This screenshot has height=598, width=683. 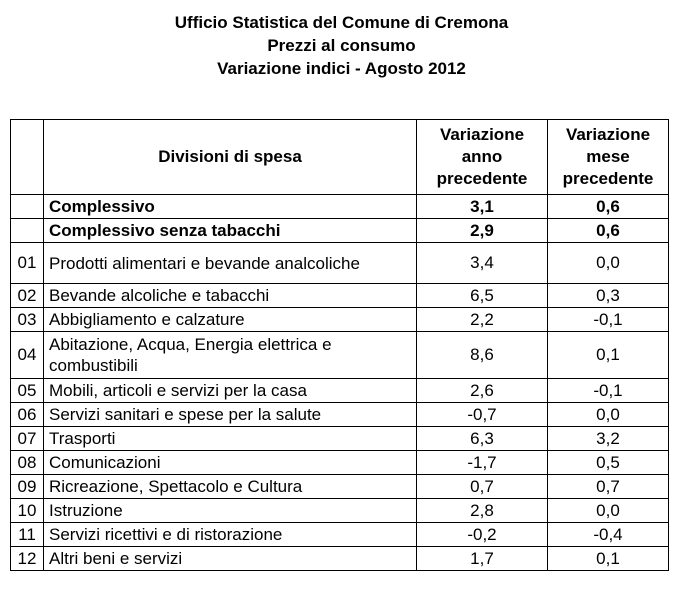 What do you see at coordinates (27, 263) in the screenshot?
I see `row-code: 01` at bounding box center [27, 263].